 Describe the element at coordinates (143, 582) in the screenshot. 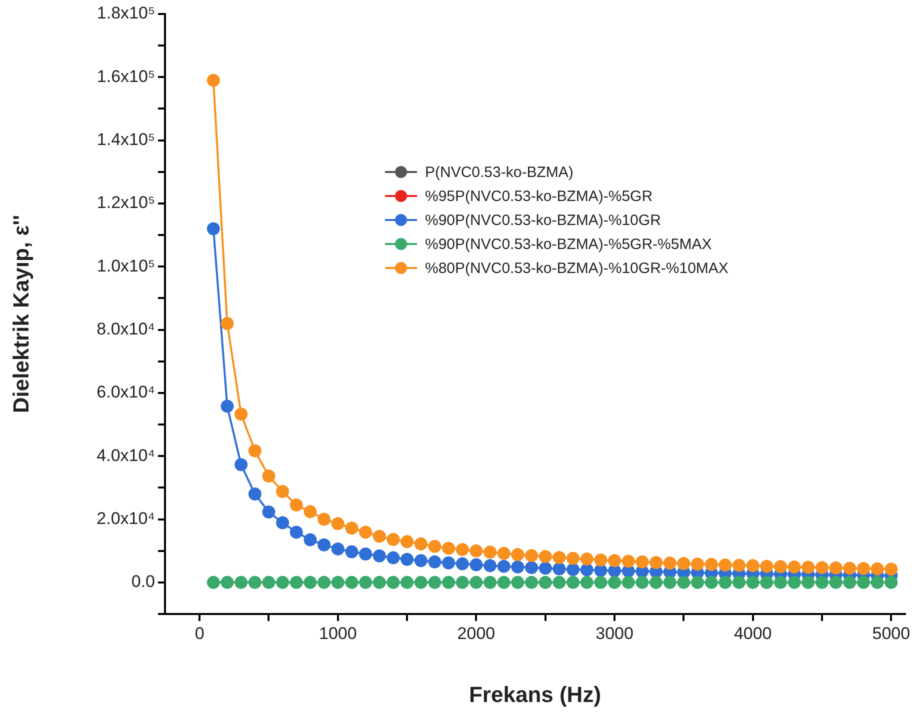

I see `y-tick-label: 0.0` at that location.